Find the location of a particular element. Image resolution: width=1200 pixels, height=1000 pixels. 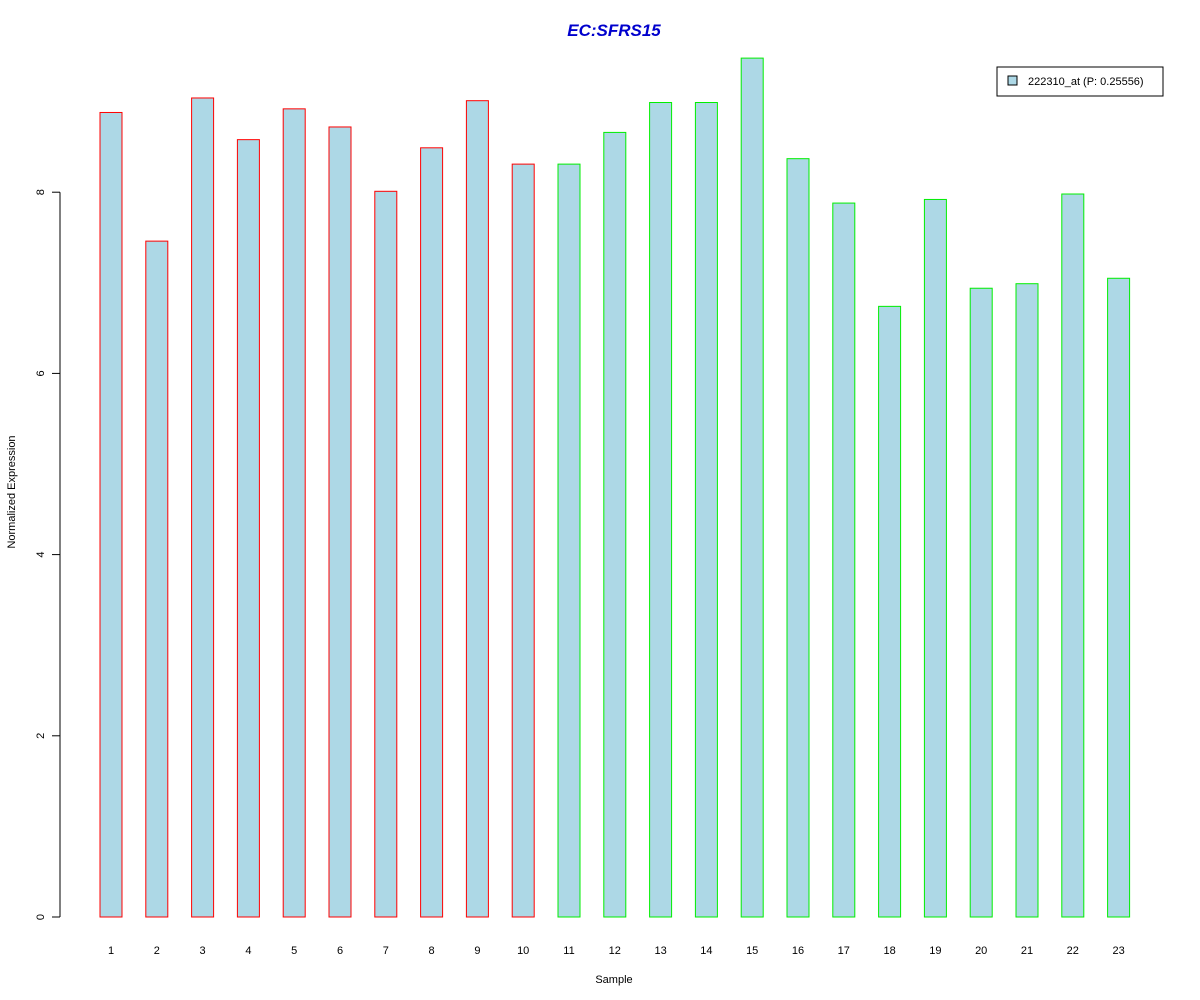

x-tick-label: 6 is located at coordinates (340, 951).